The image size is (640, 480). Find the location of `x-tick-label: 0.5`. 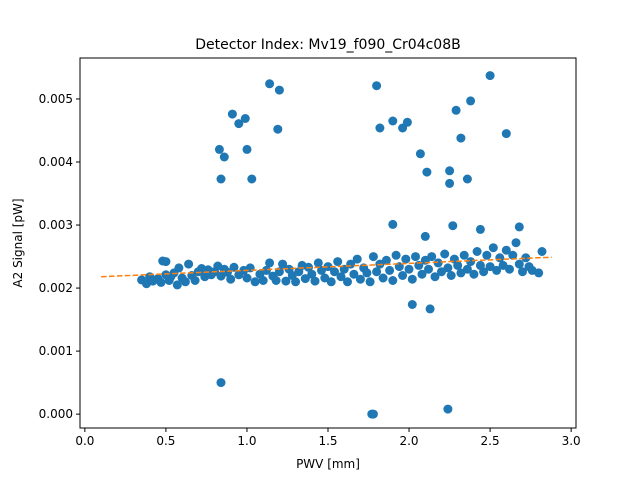

x-tick-label: 0.5 is located at coordinates (165, 441).